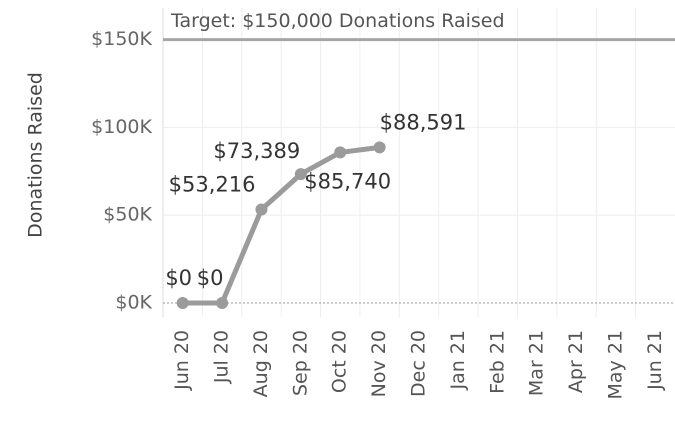 This screenshot has height=424, width=675. I want to click on data-label: $73,389, so click(256, 151).